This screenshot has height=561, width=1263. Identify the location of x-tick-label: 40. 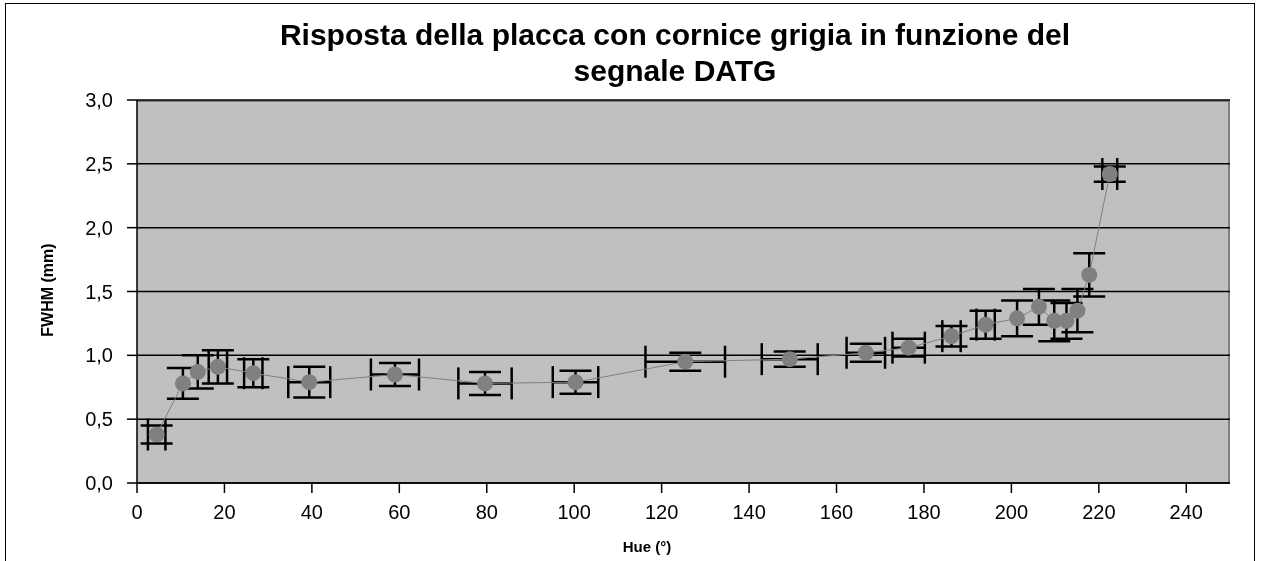
(312, 512).